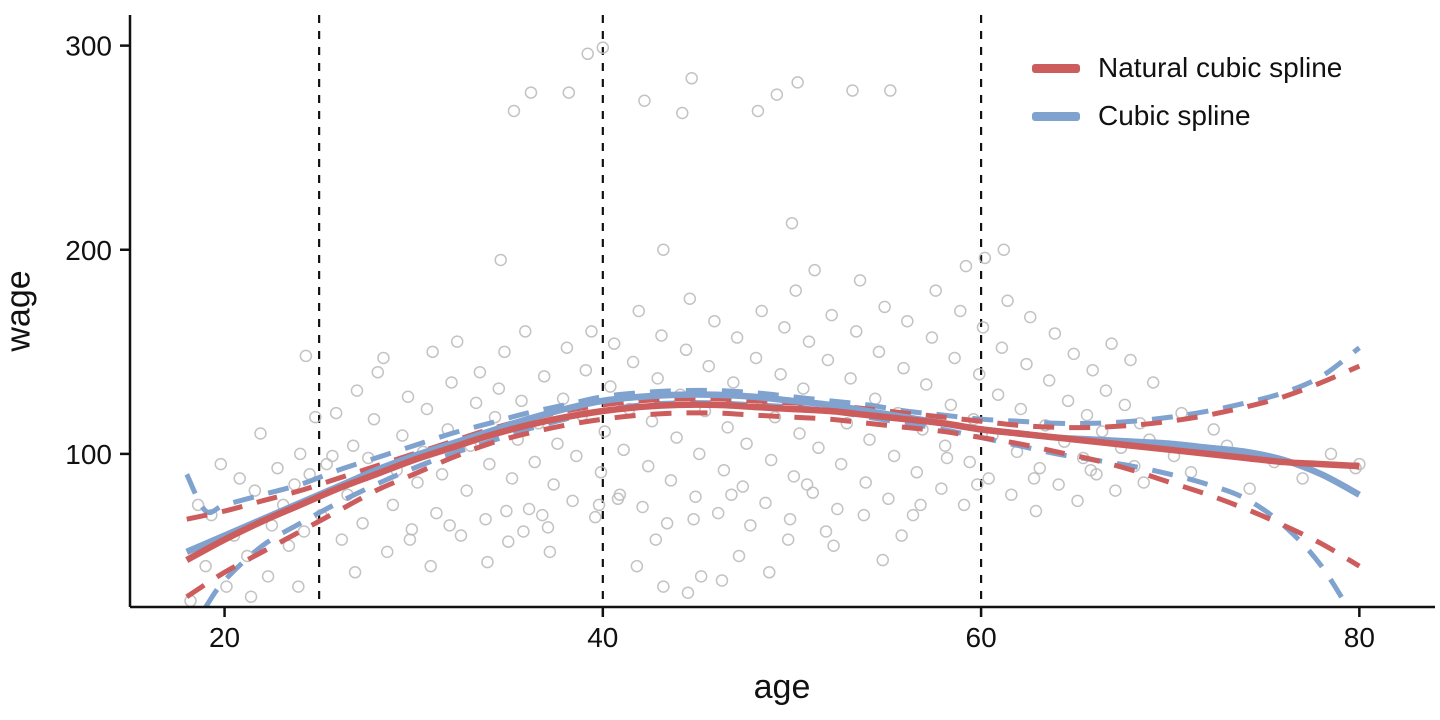  What do you see at coordinates (602, 637) in the screenshot?
I see `x-tick-label: 40` at bounding box center [602, 637].